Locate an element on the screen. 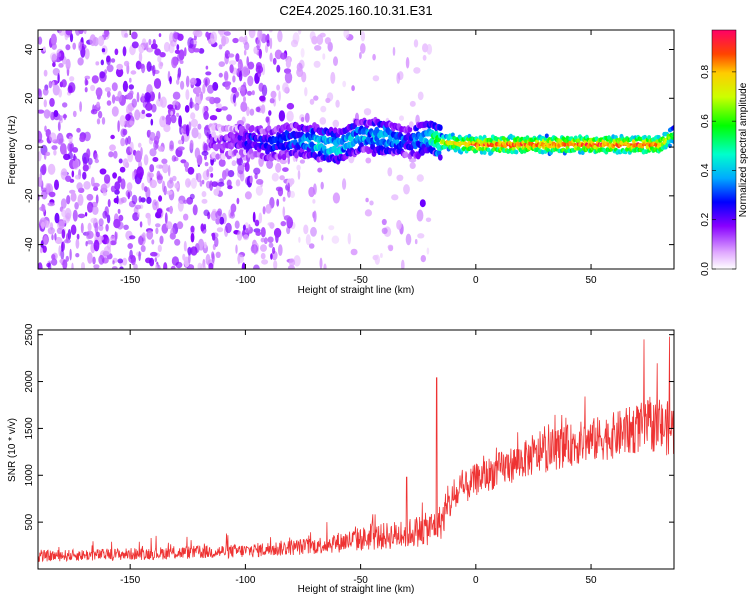 The height and width of the screenshot is (600, 750). x-tick-label: 0 is located at coordinates (476, 580).